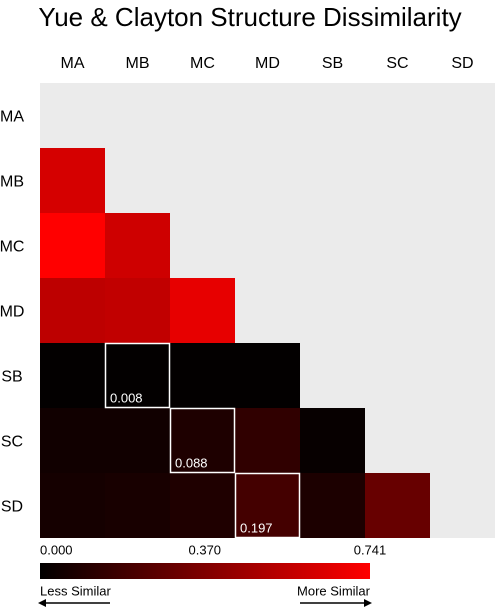 Image resolution: width=500 pixels, height=610 pixels. Describe the element at coordinates (462, 63) in the screenshot. I see `column-label: SD` at that location.